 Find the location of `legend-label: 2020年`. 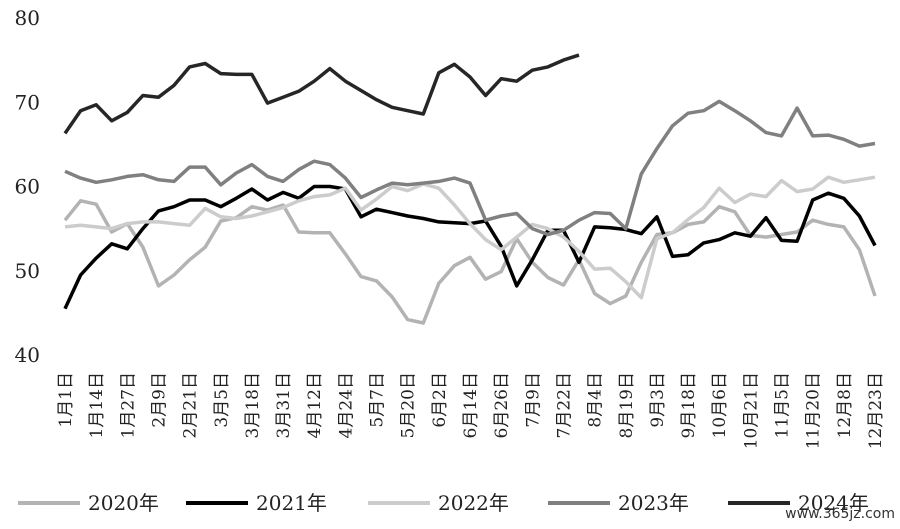

legend-label: 2020年 is located at coordinates (123, 503).